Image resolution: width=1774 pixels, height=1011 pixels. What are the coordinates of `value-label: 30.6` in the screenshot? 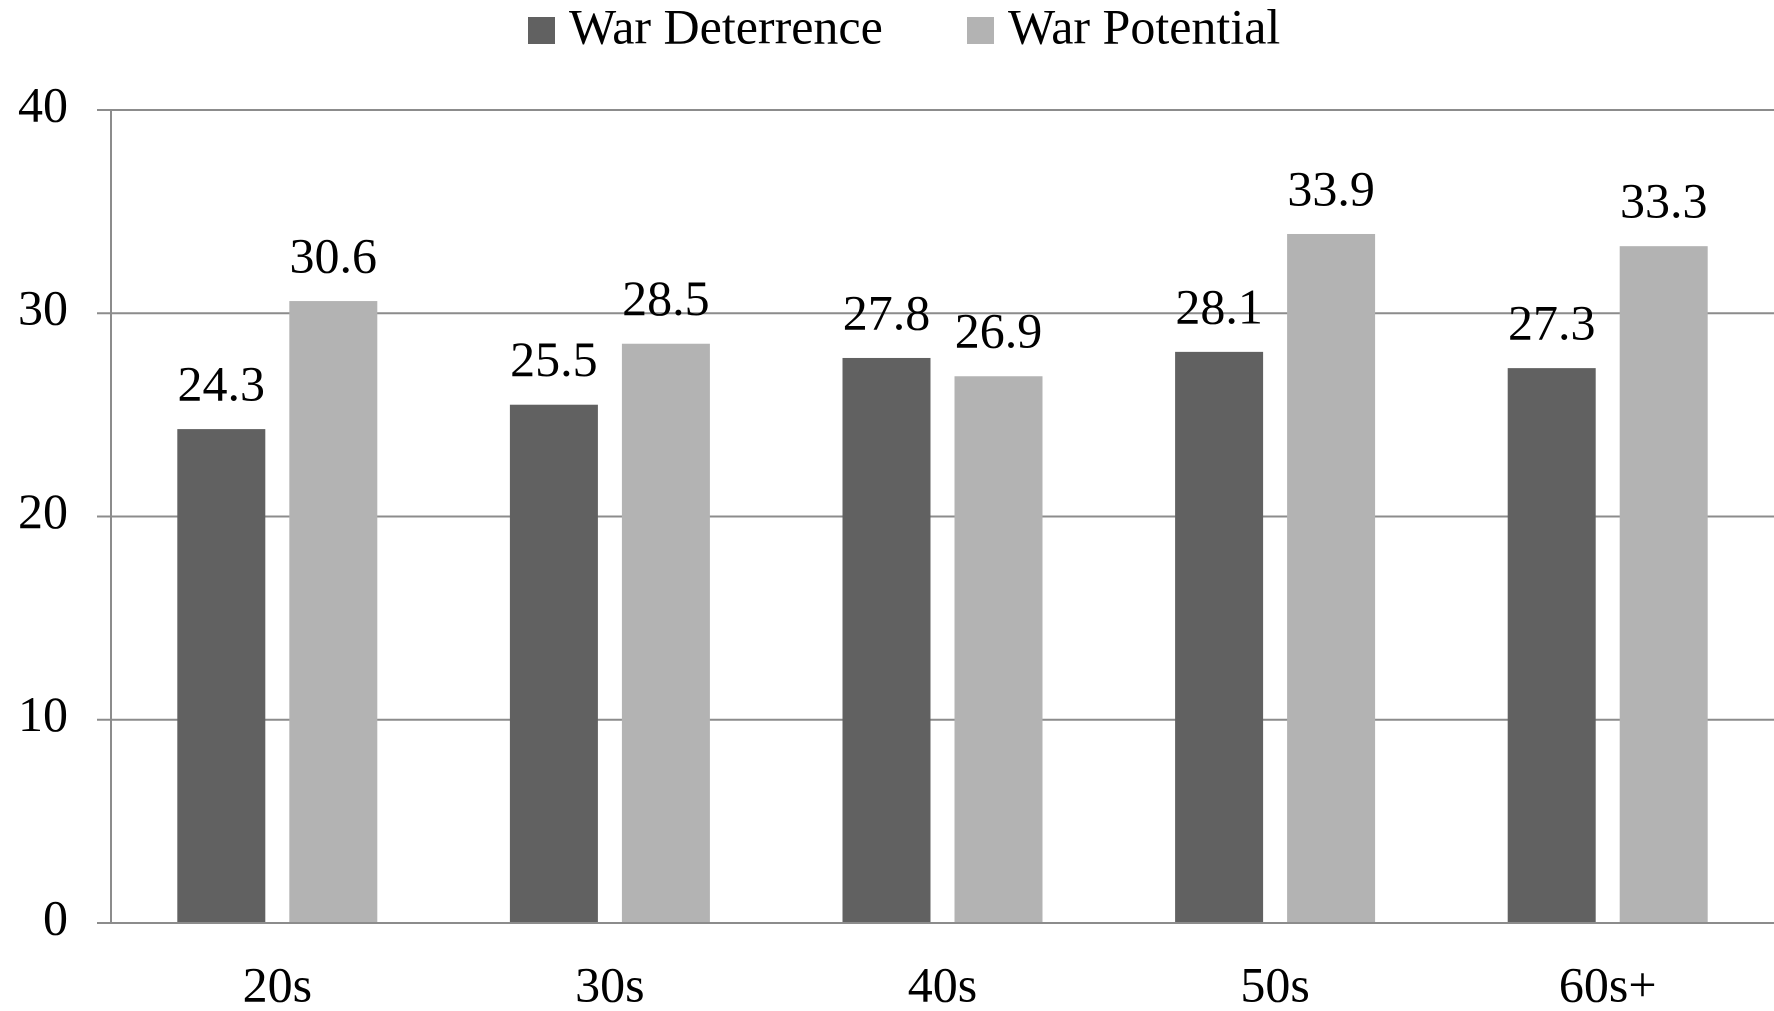 It's located at (334, 256).